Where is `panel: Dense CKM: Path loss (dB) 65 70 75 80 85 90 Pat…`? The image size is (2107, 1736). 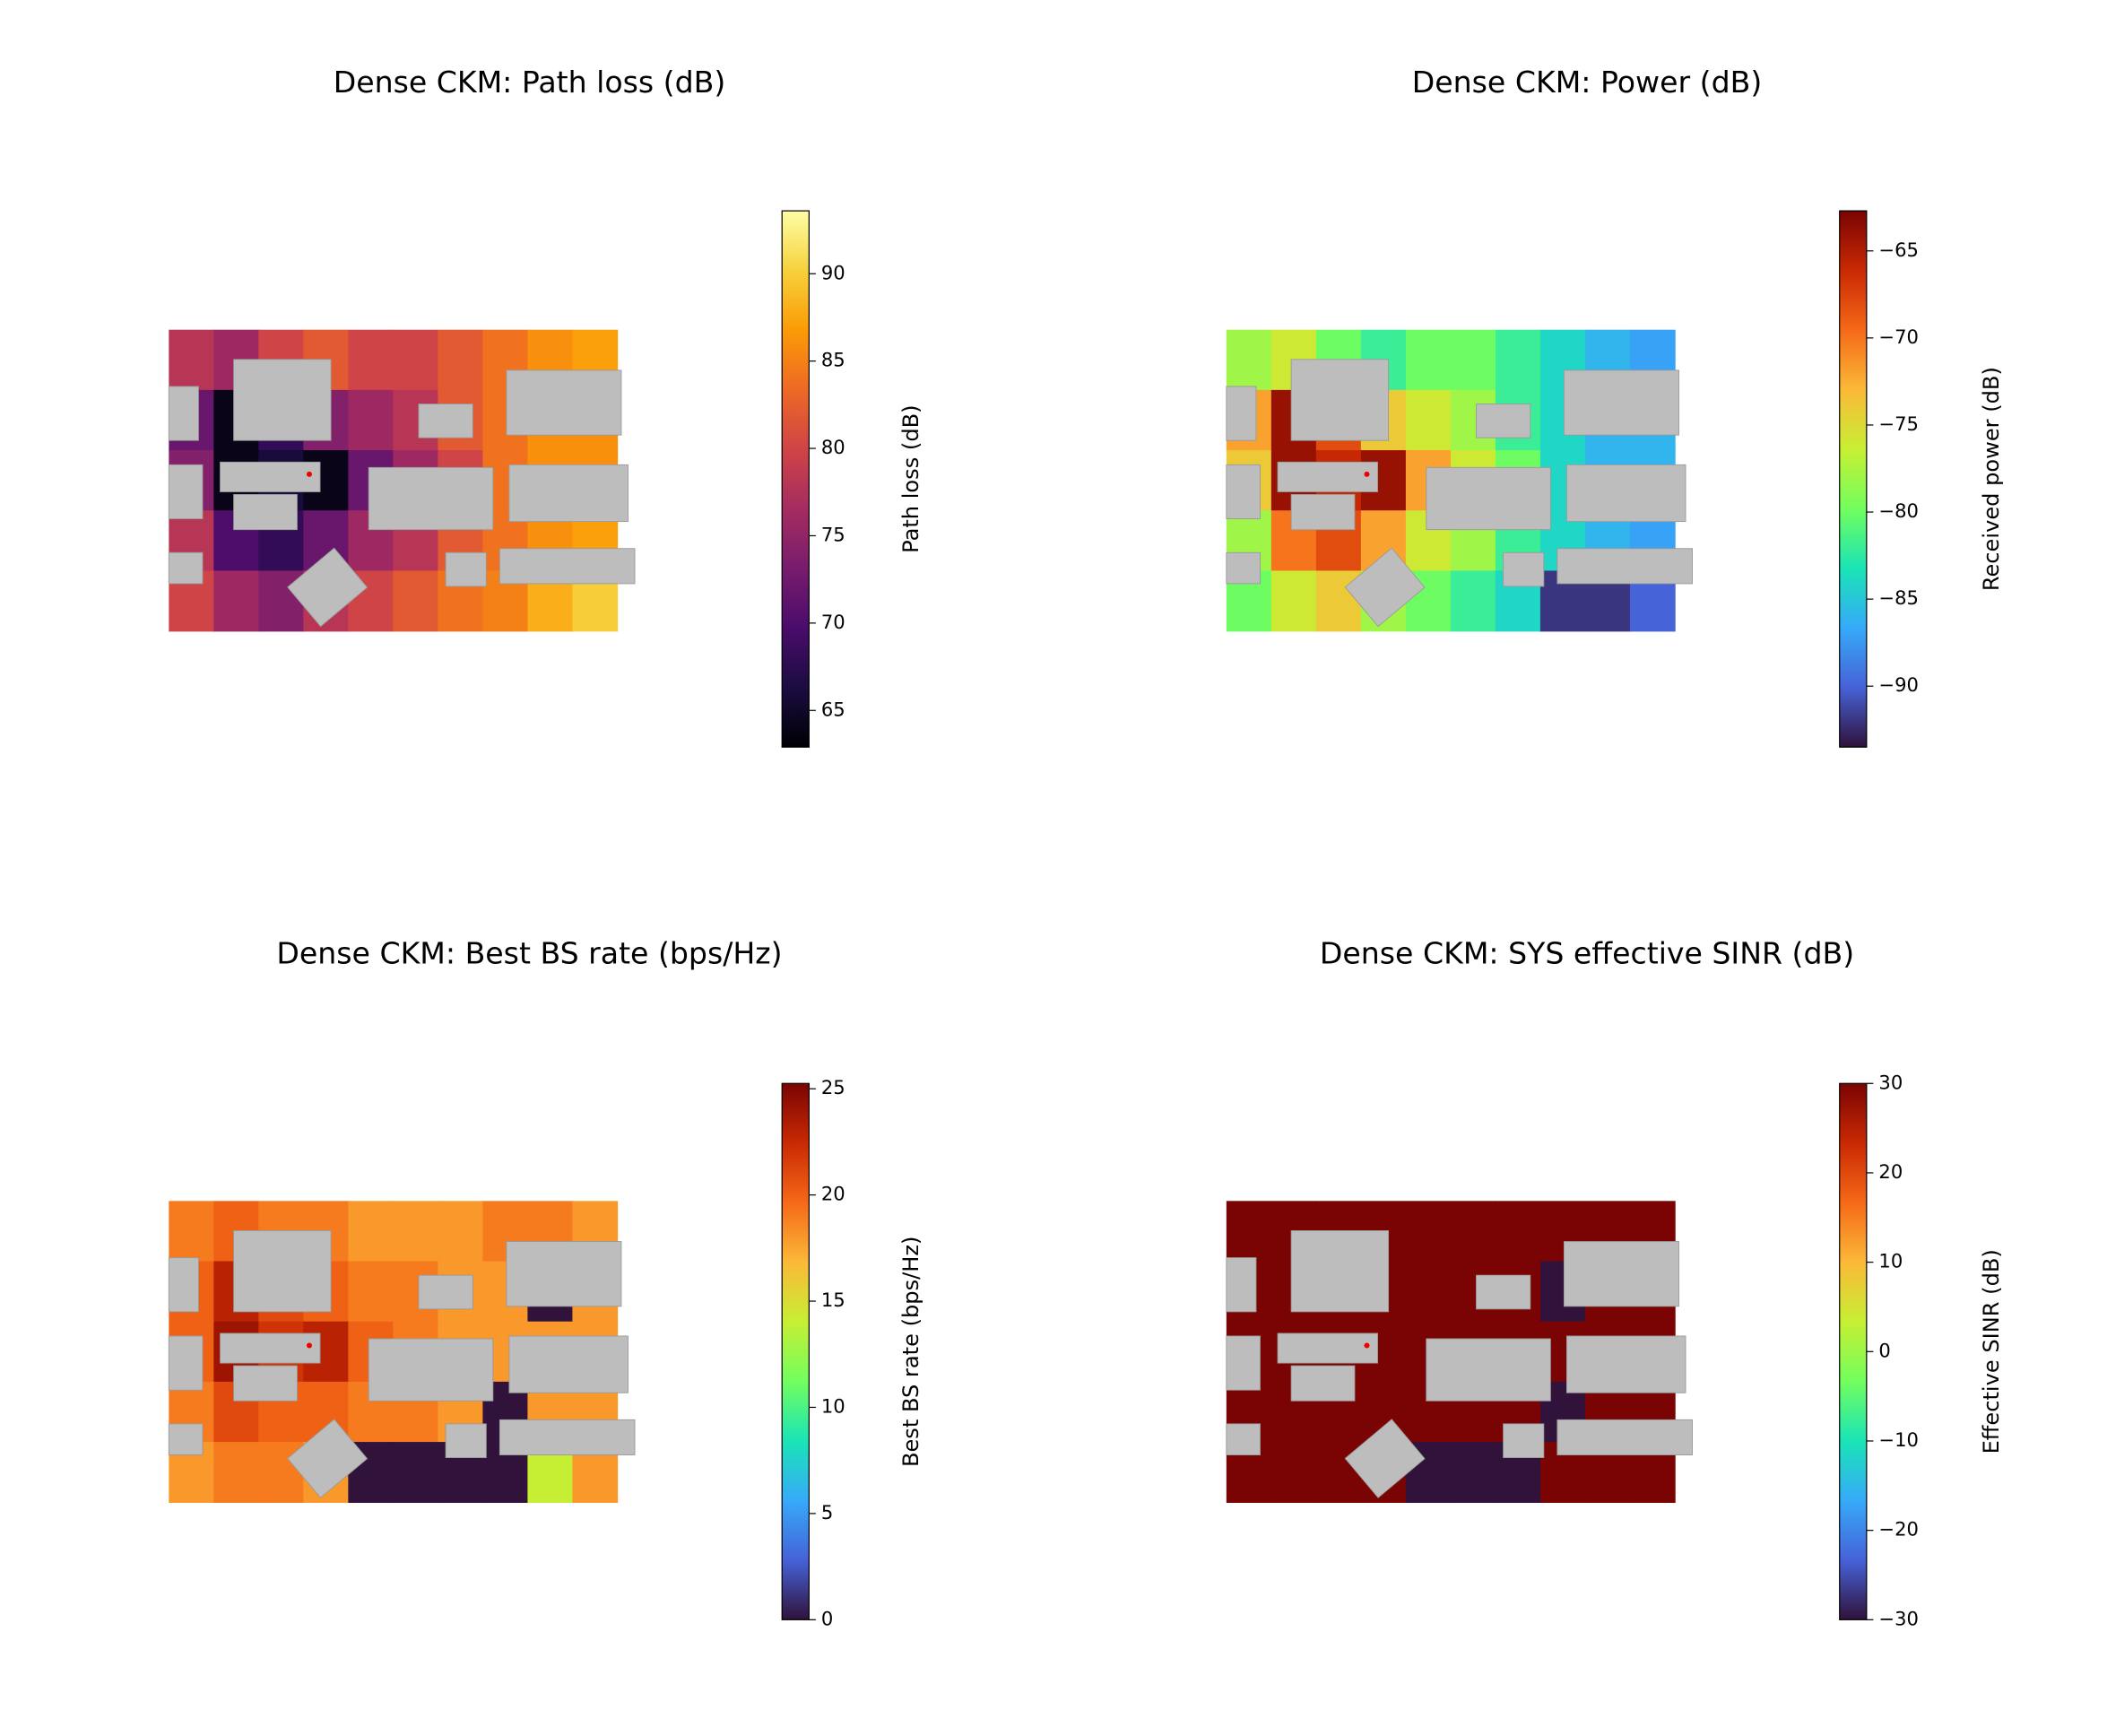
panel: Dense CKM: Path loss (dB) 65 70 75 80 85 90 Pat… is located at coordinates (545, 407).